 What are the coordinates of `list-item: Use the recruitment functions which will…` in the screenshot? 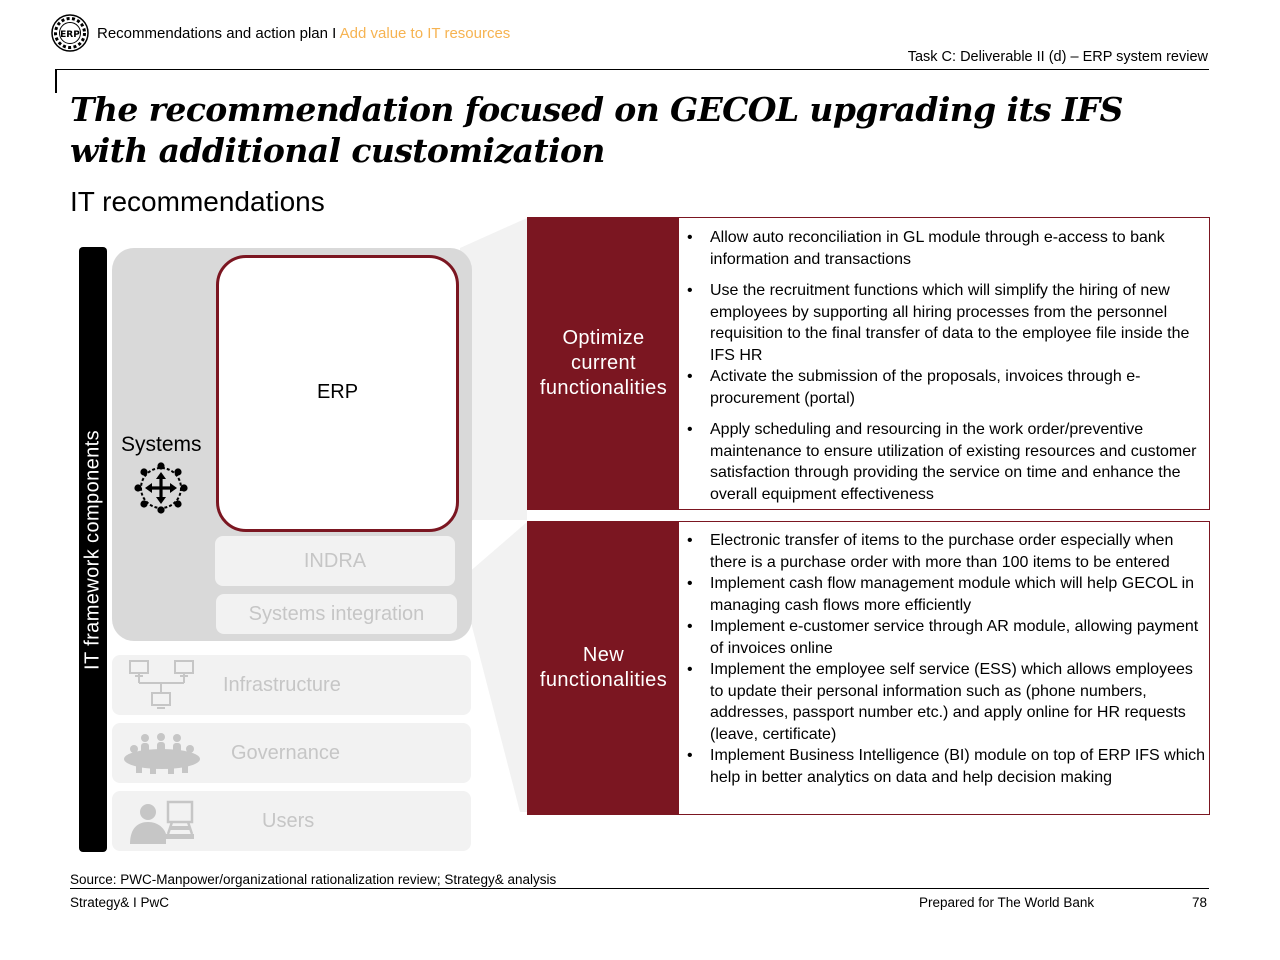 It's located at (948, 323).